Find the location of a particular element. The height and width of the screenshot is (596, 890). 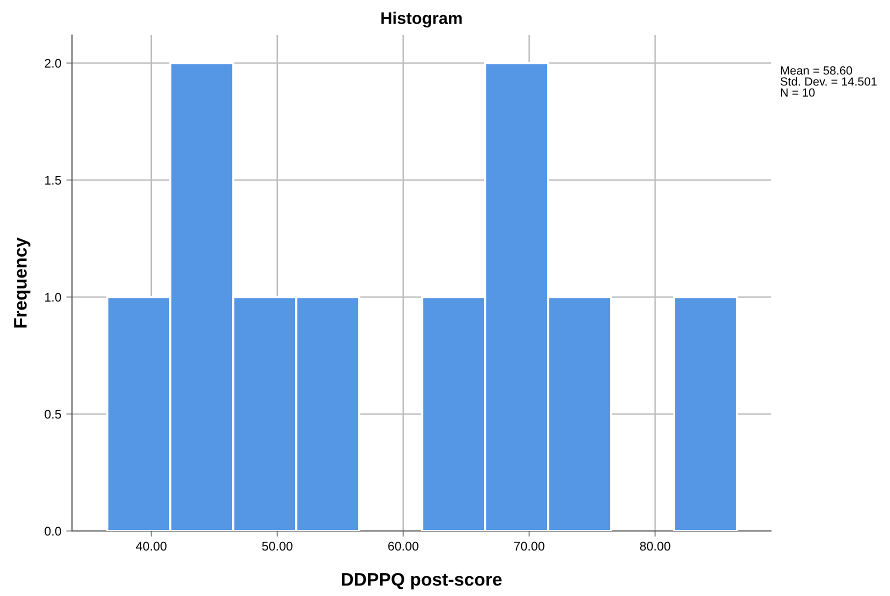

x-axis-title: DDPPQ post-score is located at coordinates (422, 581).